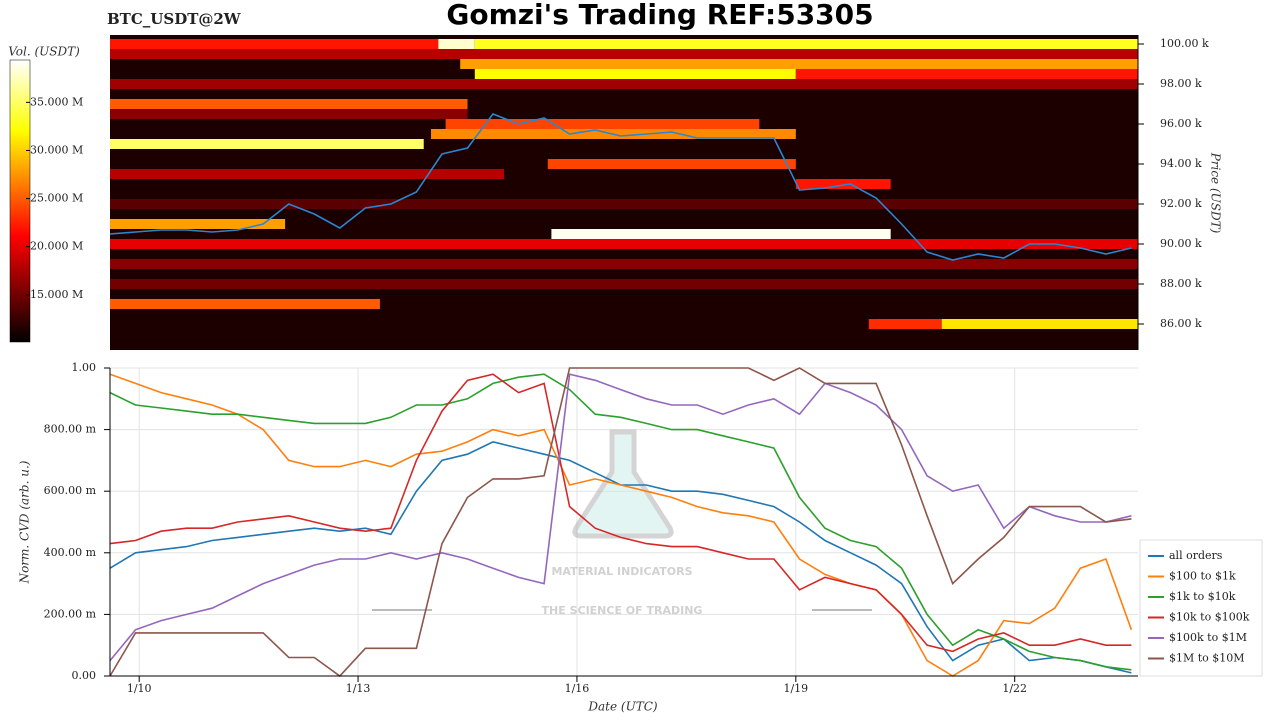 This screenshot has height=720, width=1280. What do you see at coordinates (622, 707) in the screenshot?
I see `x-axis-label: Date (UTC)` at bounding box center [622, 707].